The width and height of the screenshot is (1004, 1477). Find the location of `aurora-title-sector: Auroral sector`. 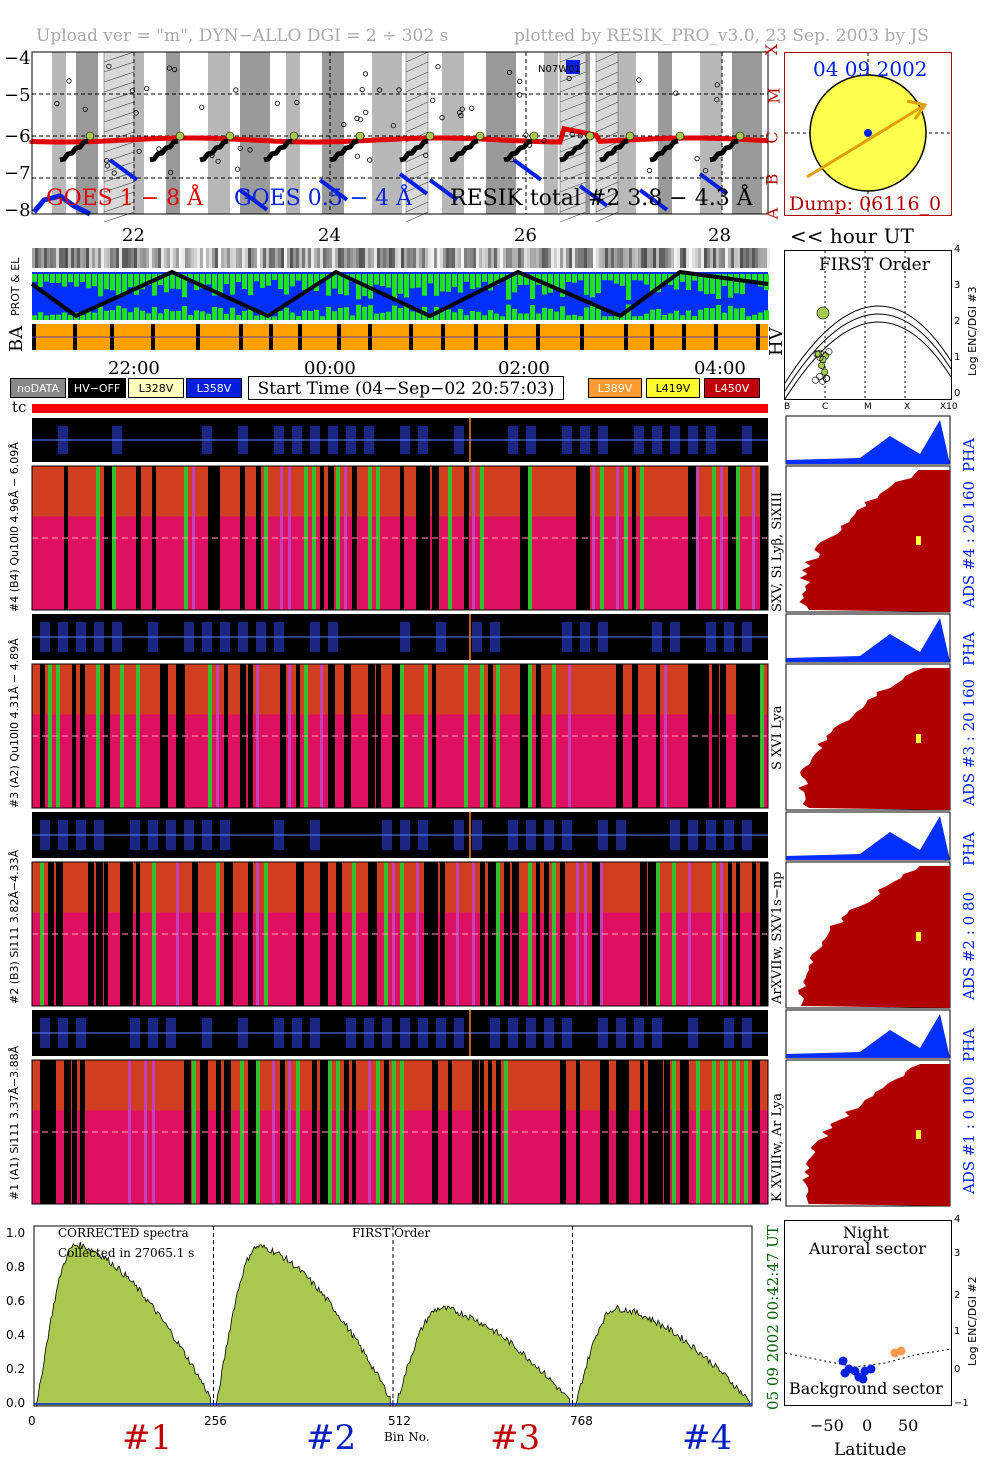

aurora-title-sector: Auroral sector is located at coordinates (867, 1248).